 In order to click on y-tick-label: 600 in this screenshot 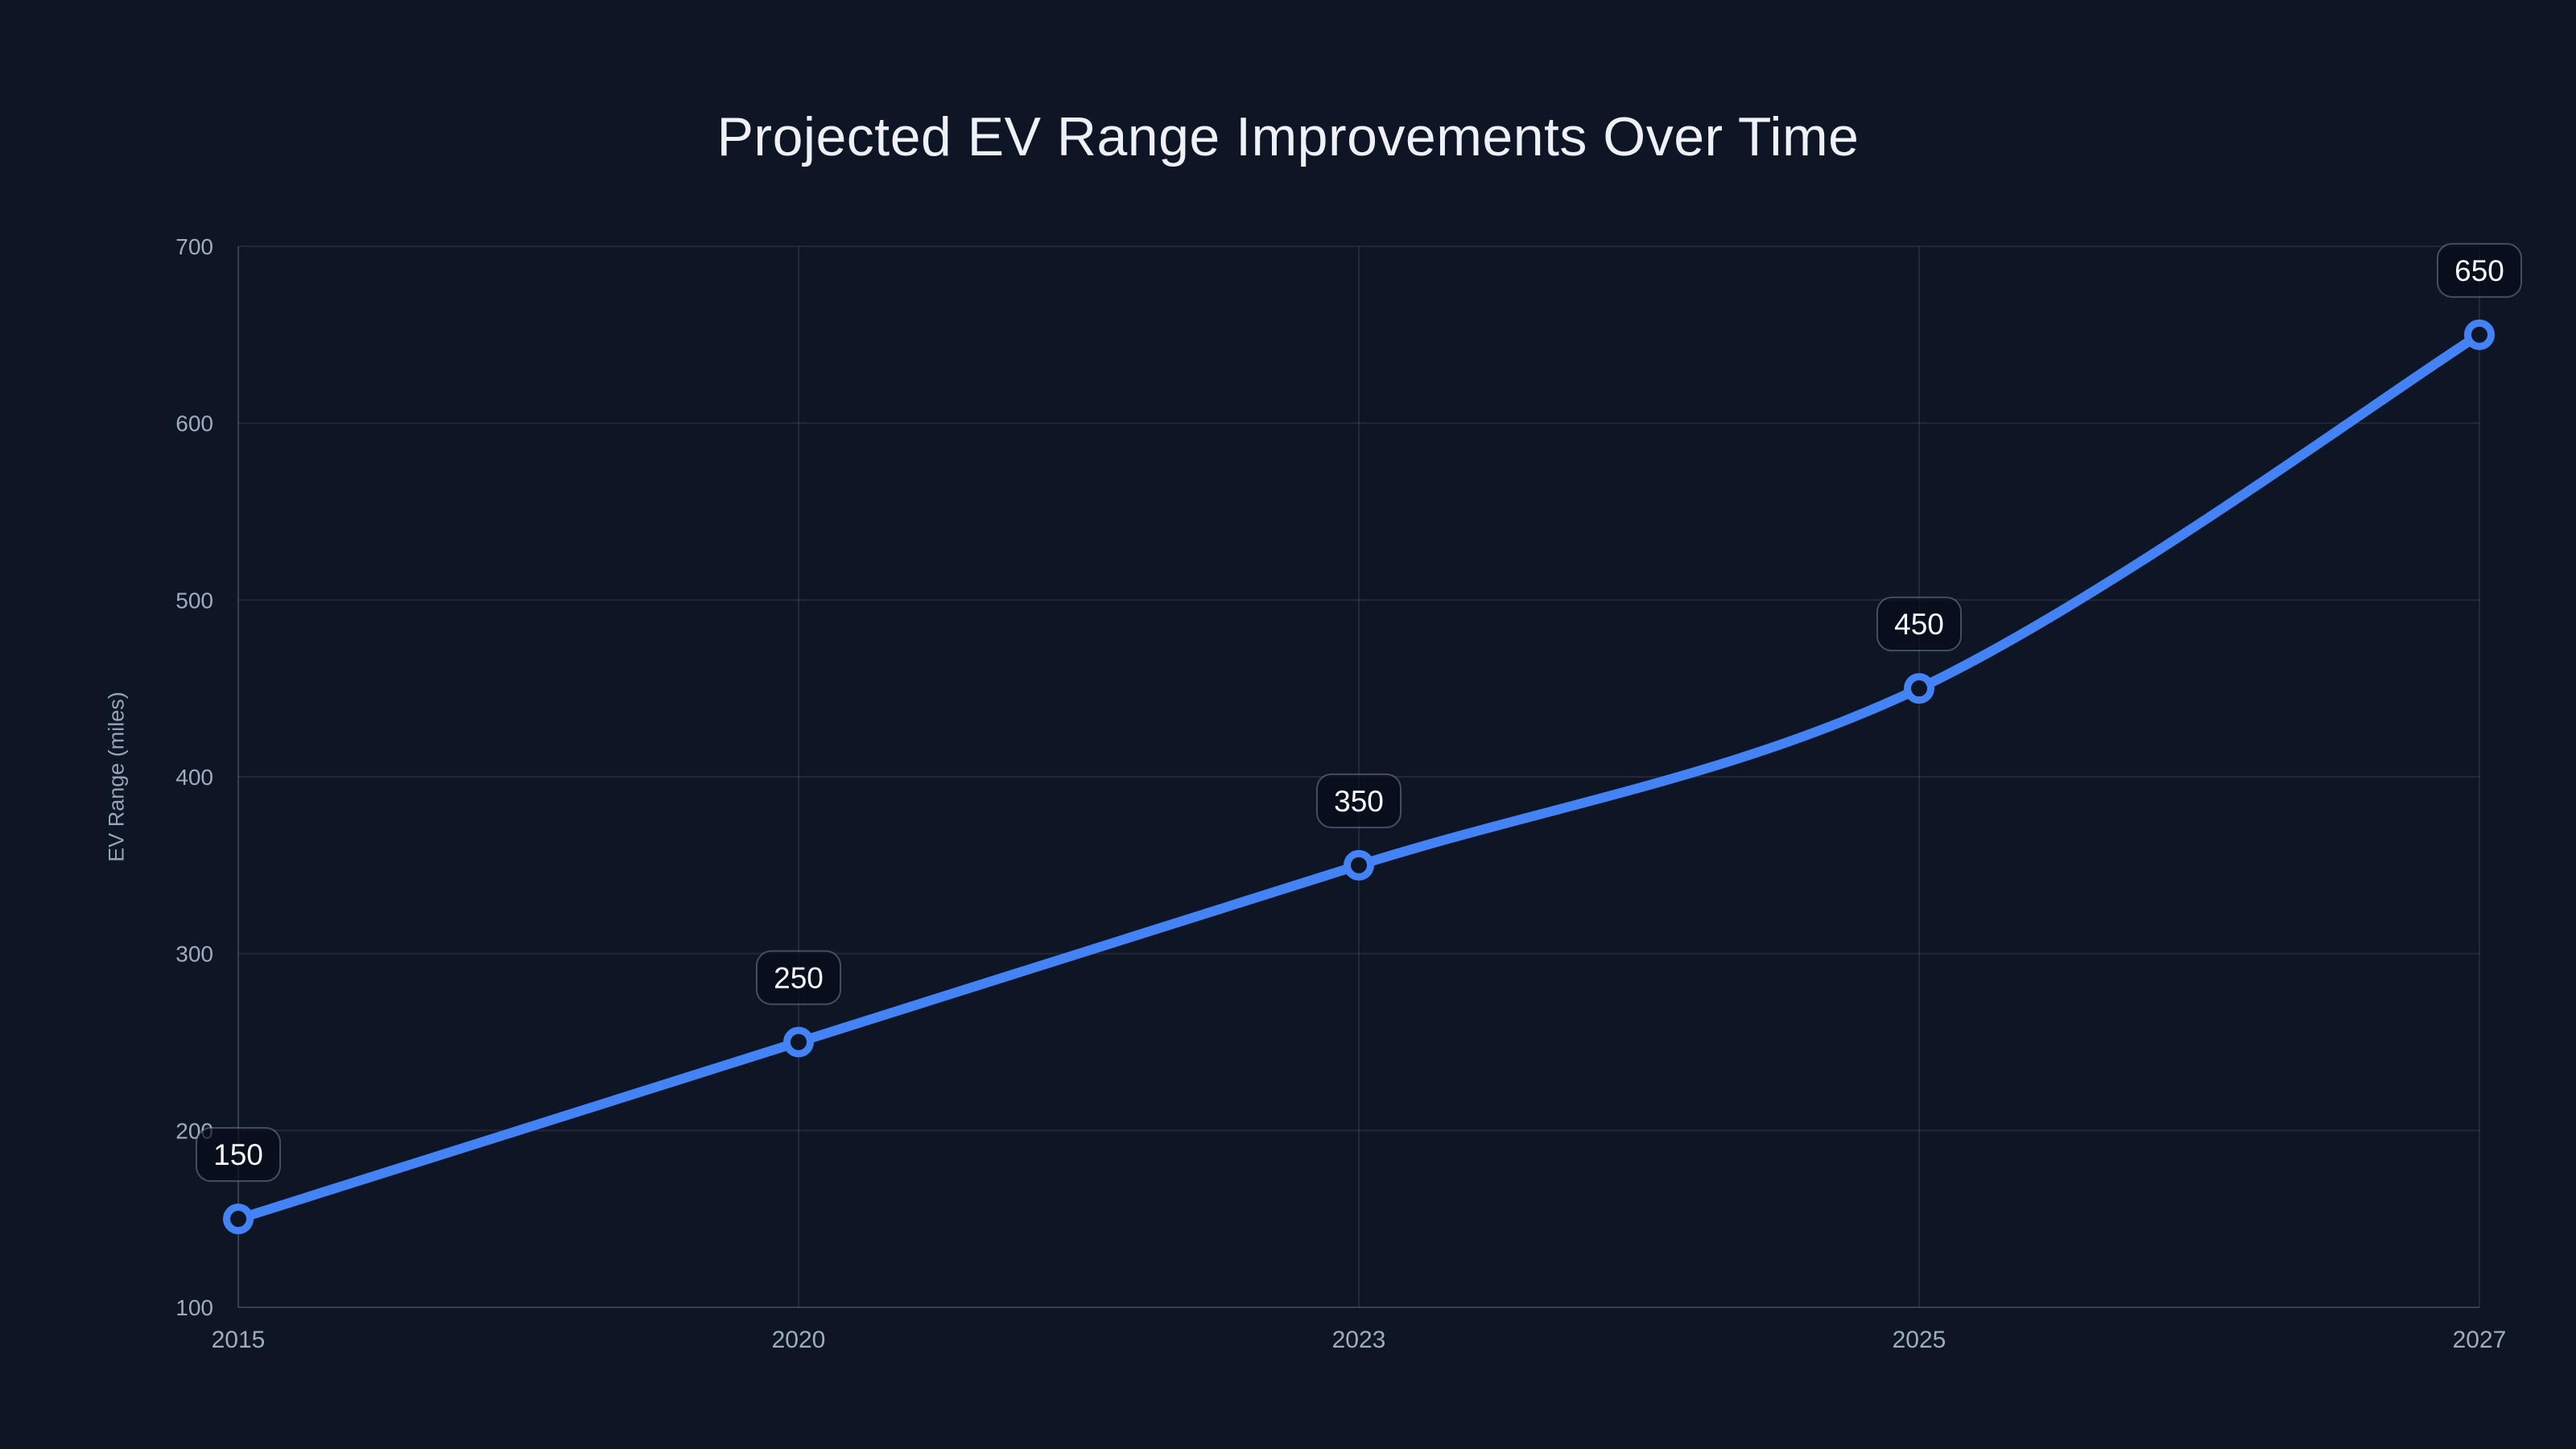, I will do `click(194, 423)`.